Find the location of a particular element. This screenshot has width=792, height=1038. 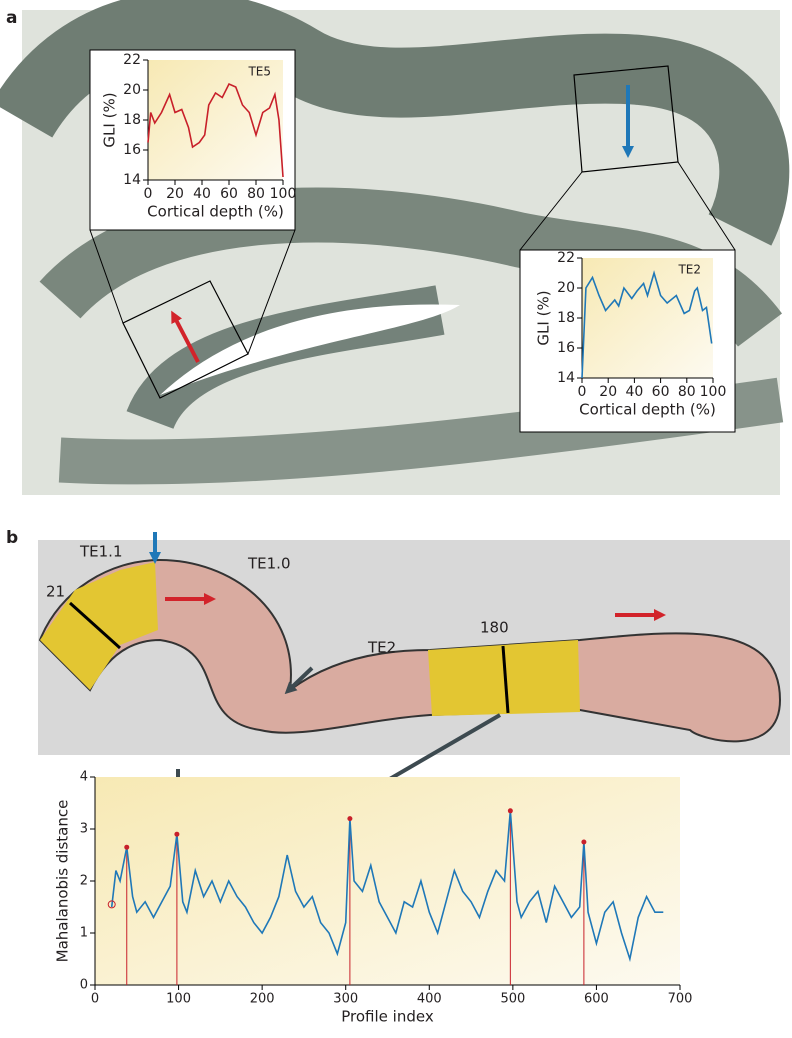

y-axis-label: Mahalanobis distance is located at coordinates (63, 881).